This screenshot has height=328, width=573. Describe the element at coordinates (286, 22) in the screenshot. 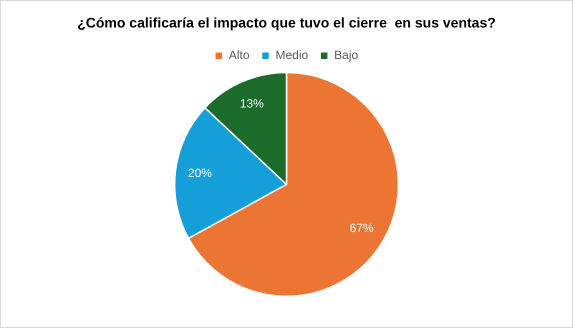

I see `chart-title: ¿Cómo calificaría el impacto que tuvo el cierre en sus ventas?` at that location.